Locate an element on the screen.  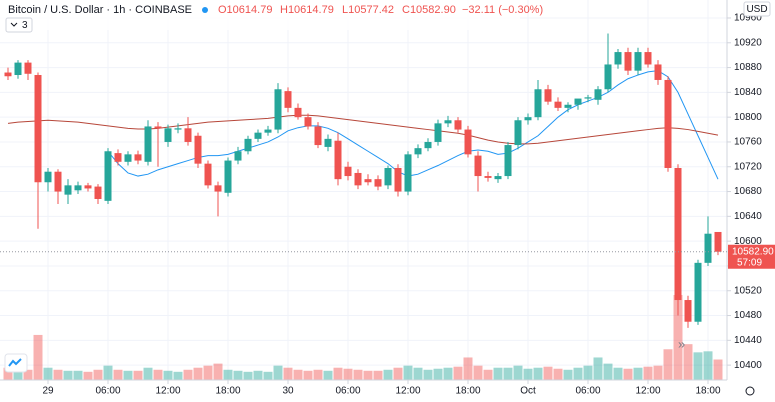
y-tick-label: 10520 is located at coordinates (748, 290).